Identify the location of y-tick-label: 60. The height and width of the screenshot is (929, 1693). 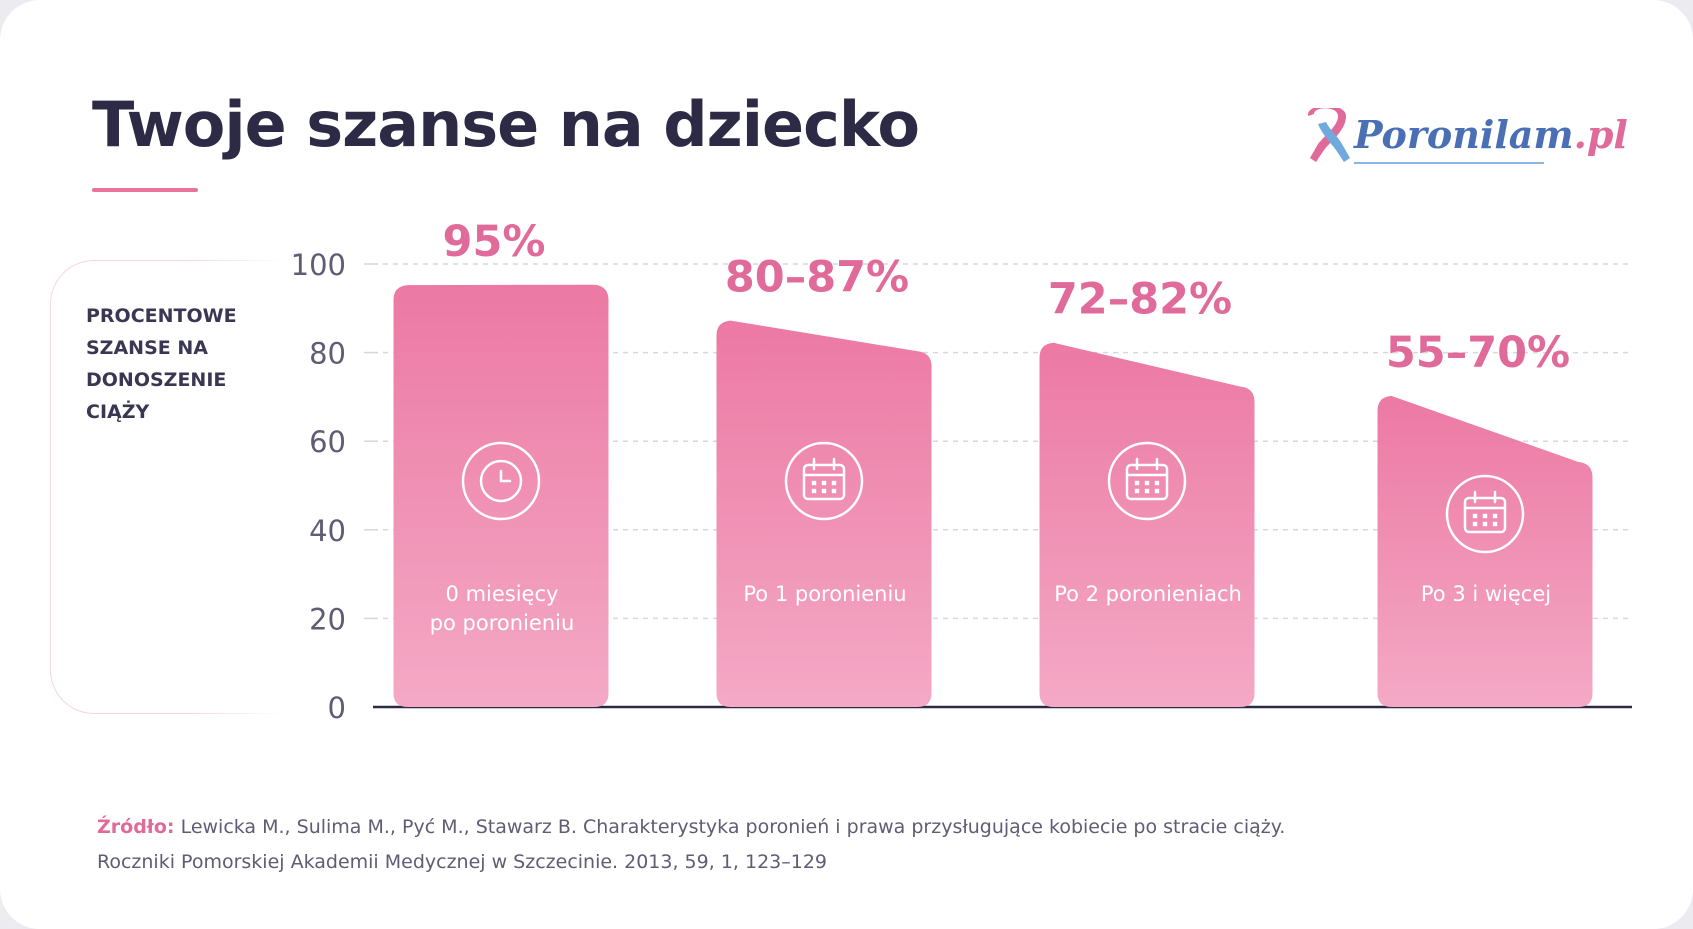
(327, 442).